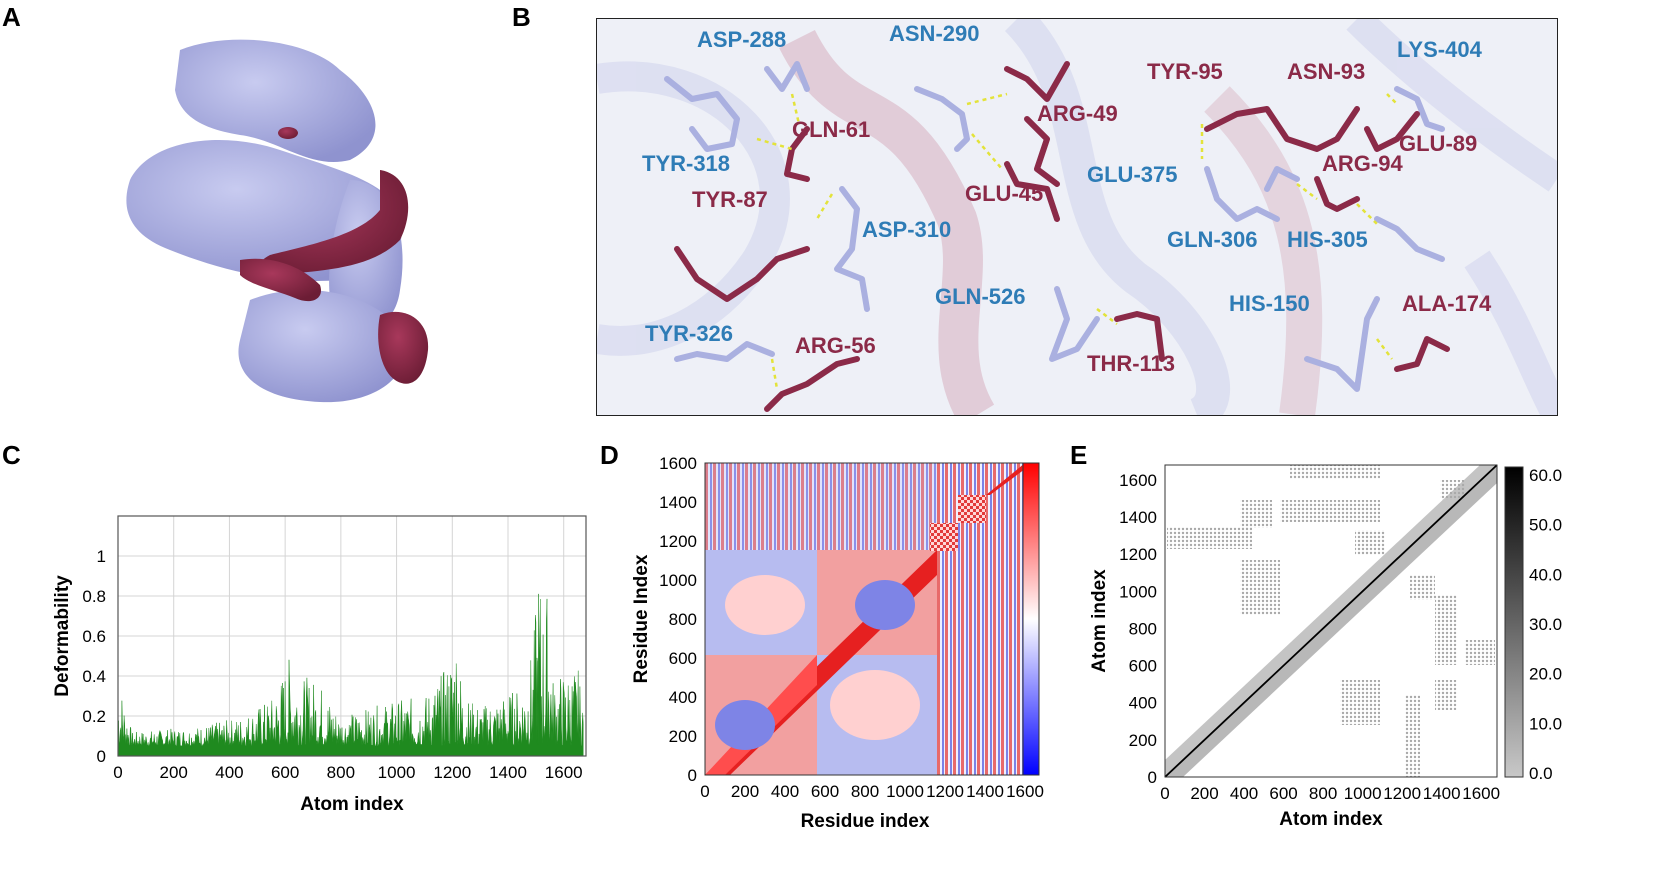 This screenshot has width=1654, height=880. Describe the element at coordinates (1545, 723) in the screenshot. I see `colorbar-tick-label: 10.0` at that location.